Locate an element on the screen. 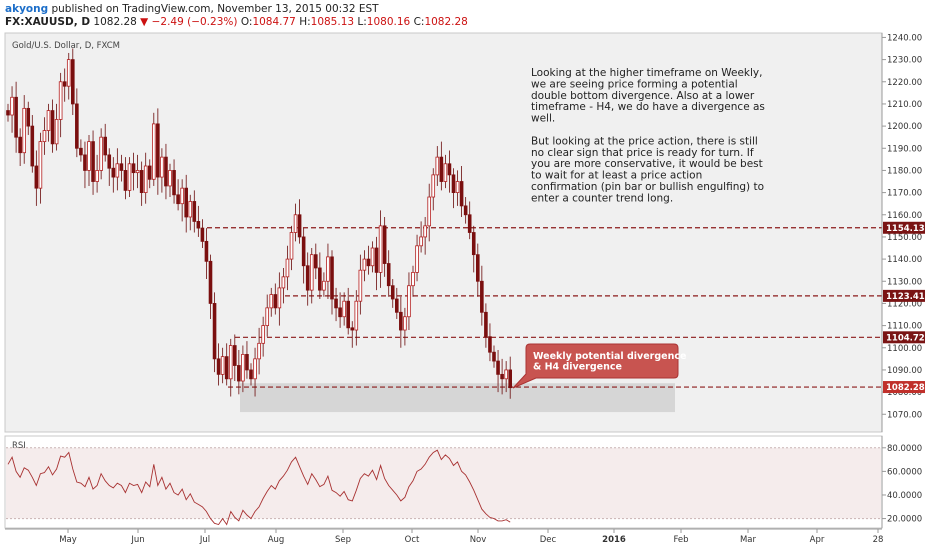 This screenshot has width=932, height=550. price-tick-label: 1210.00 is located at coordinates (904, 105).